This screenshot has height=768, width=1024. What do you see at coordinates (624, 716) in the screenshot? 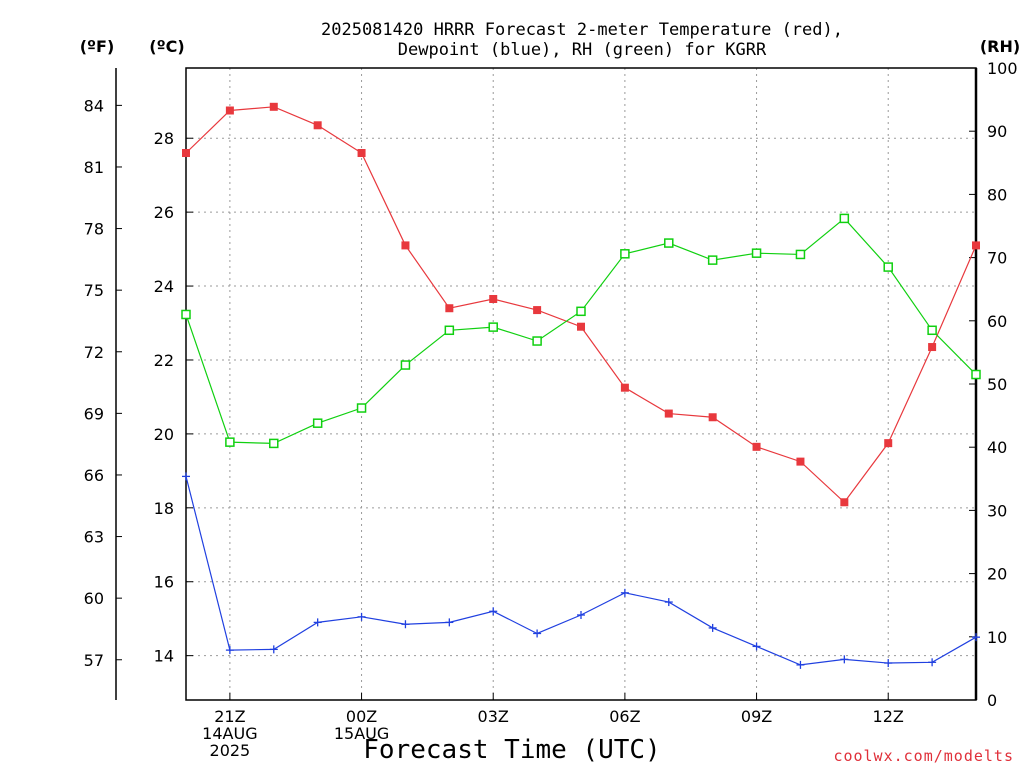
I see `x-tick-label: 06Z` at bounding box center [624, 716].